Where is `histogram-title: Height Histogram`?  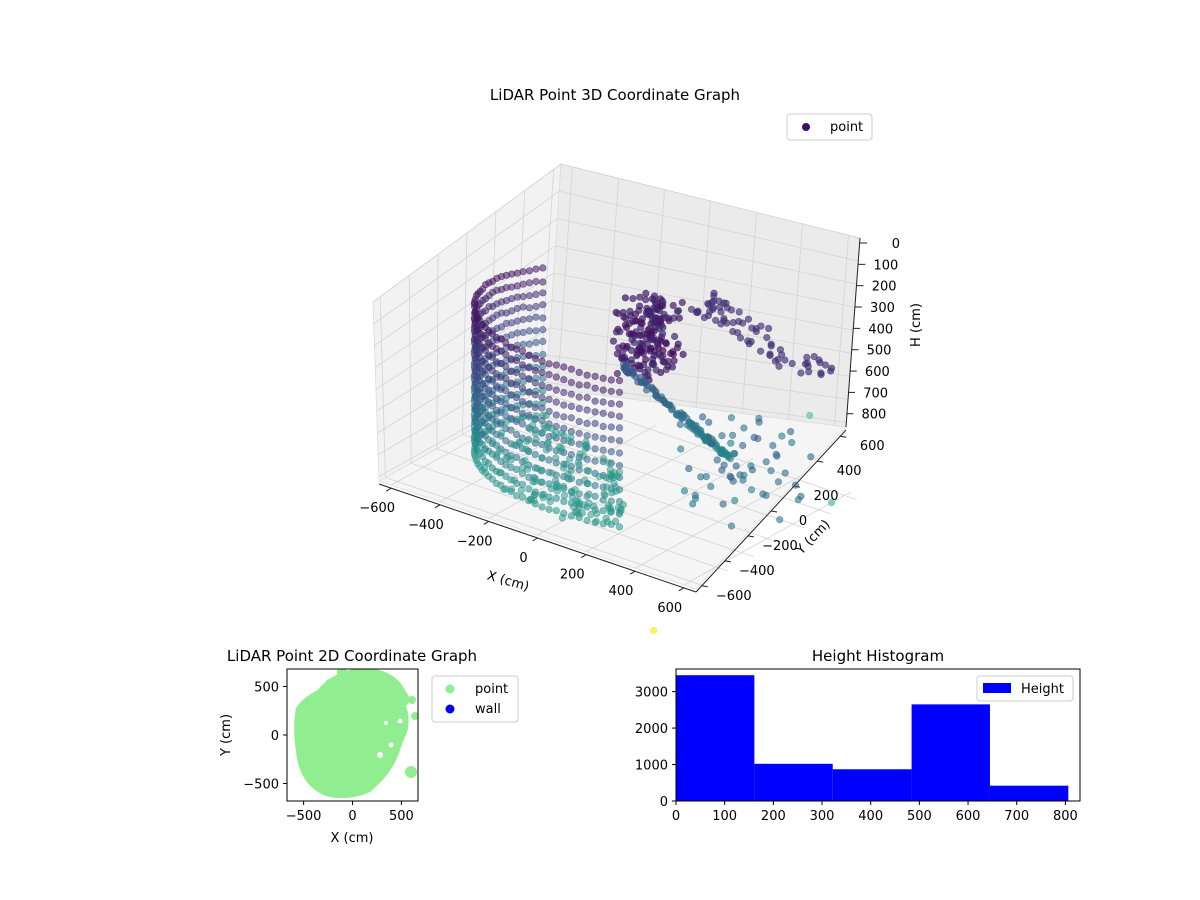 histogram-title: Height Histogram is located at coordinates (878, 656).